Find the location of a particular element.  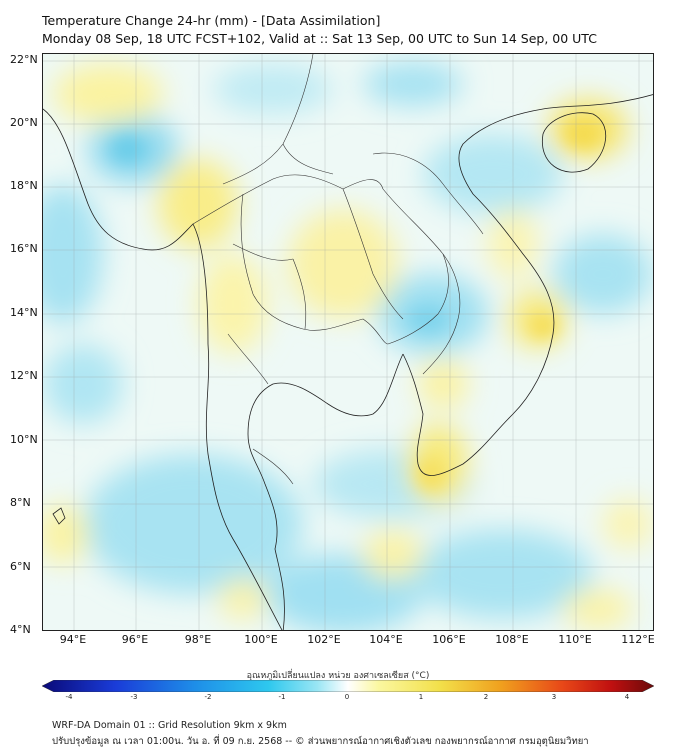

lat-label: 14°N is located at coordinates (24, 312).